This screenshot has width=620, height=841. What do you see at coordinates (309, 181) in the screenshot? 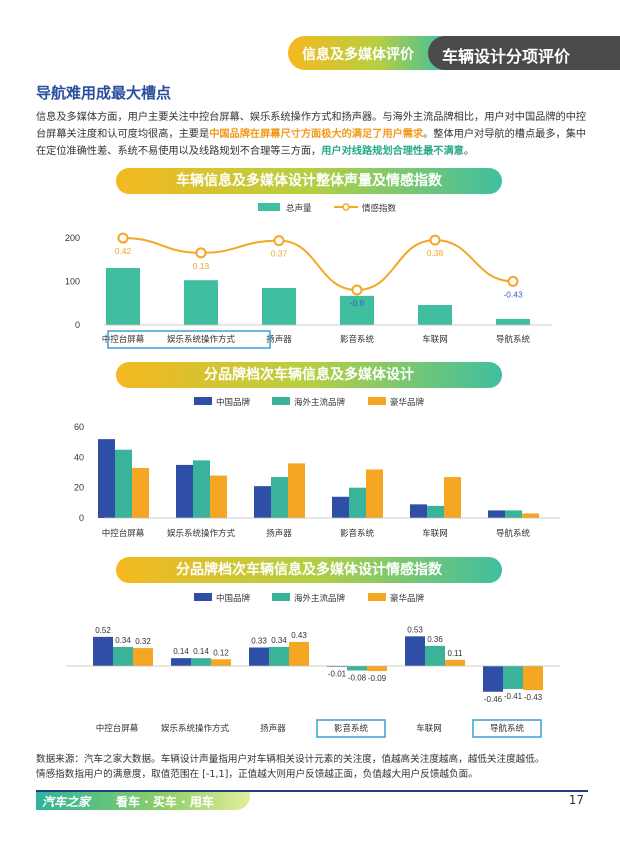
I see `chart1-title: 车辆信息及多媒体设计整体声量及情感指数` at bounding box center [309, 181].